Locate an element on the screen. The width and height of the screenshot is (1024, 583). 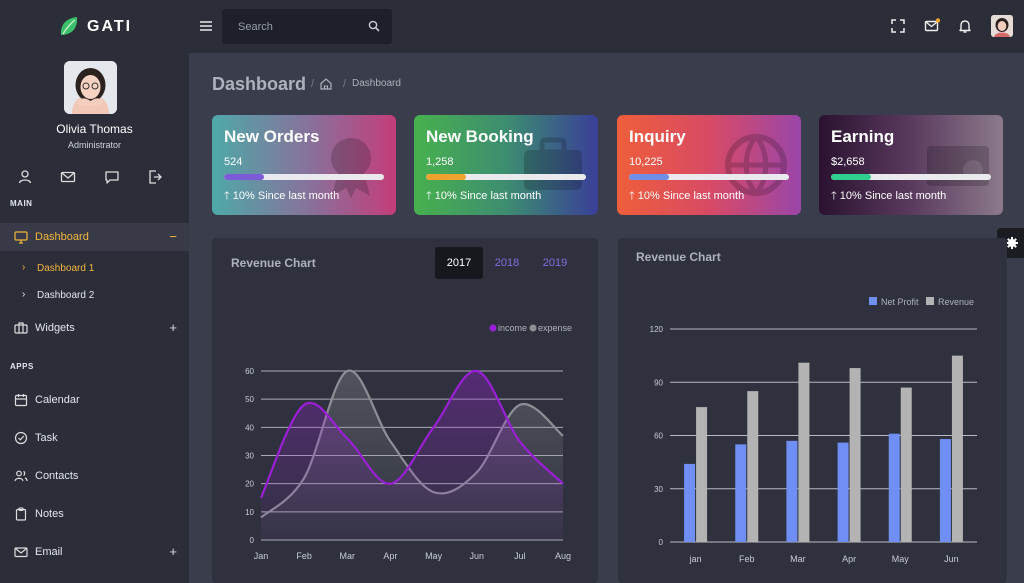
profile-avatar is located at coordinates (90, 87).